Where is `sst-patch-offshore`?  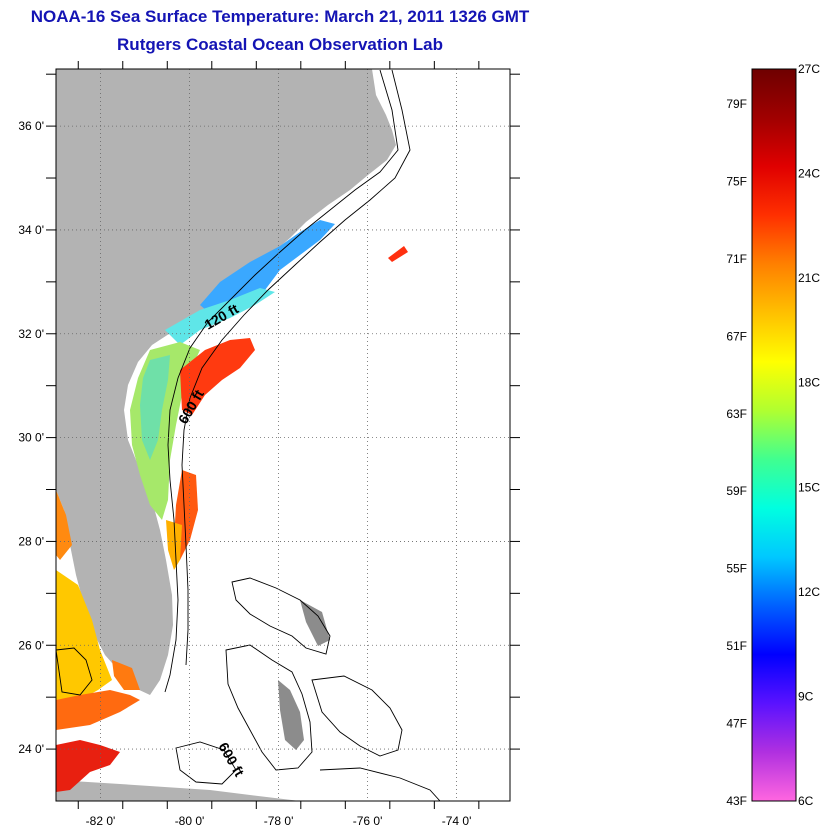 sst-patch-offshore is located at coordinates (398, 254).